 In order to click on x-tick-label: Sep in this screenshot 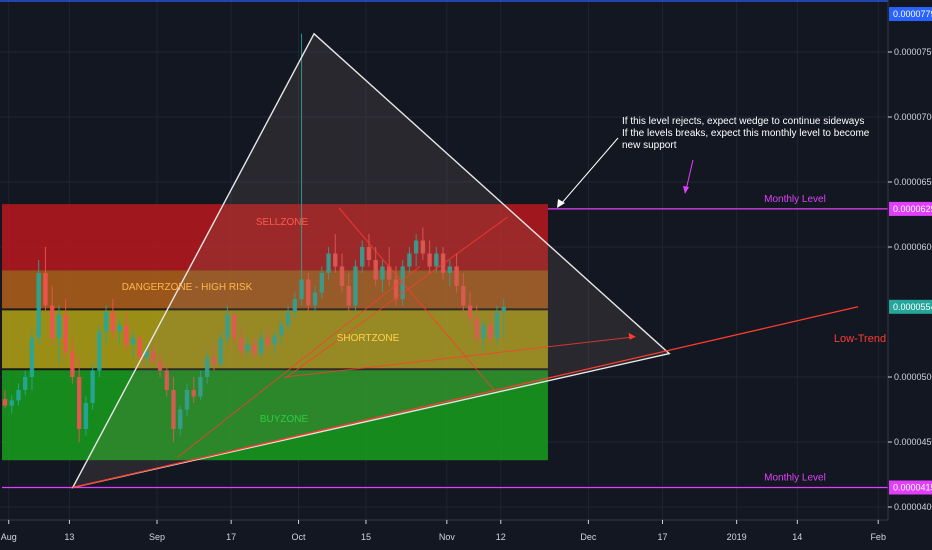, I will do `click(157, 537)`.